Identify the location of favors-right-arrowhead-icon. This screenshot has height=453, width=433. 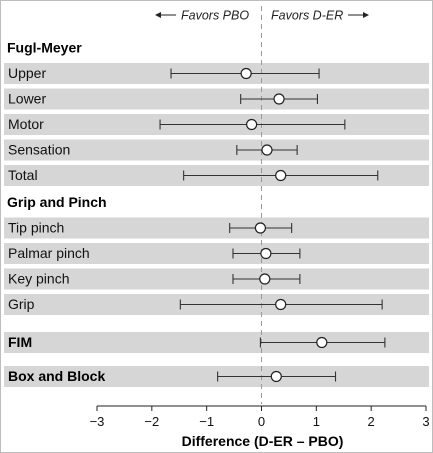
(366, 15).